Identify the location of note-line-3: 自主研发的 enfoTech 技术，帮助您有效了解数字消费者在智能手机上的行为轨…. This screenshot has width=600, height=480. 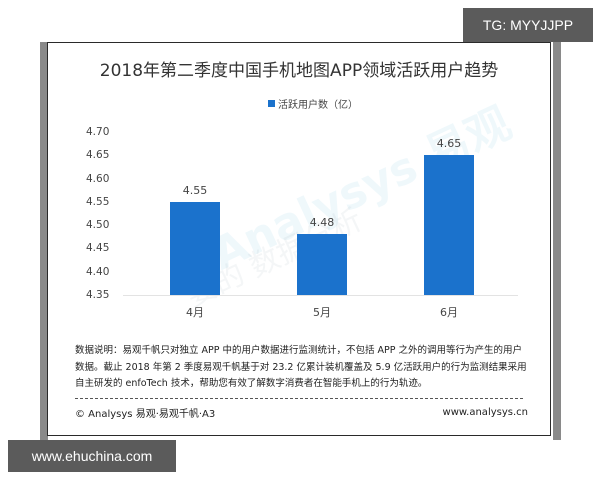
(251, 383).